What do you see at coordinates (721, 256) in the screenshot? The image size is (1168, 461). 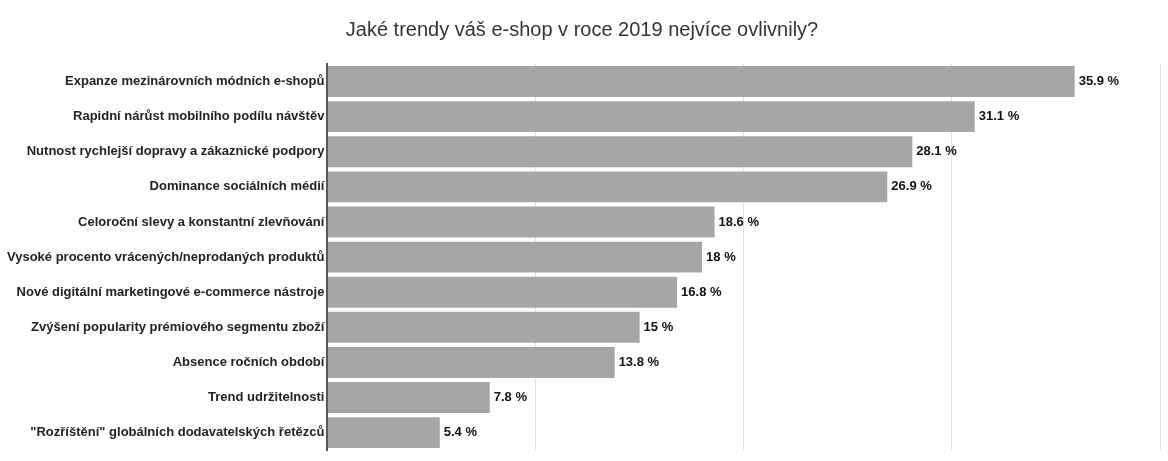 I see `data-label: 18 %` at bounding box center [721, 256].